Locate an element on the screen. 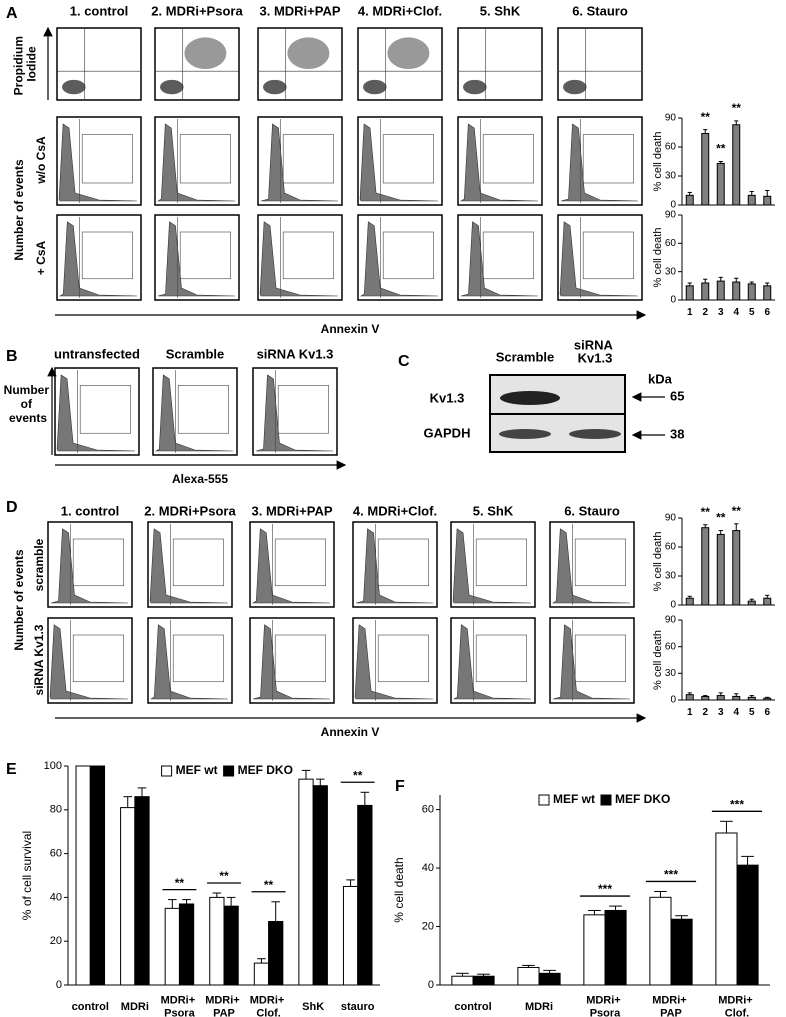 Image resolution: width=786 pixels, height=1017 pixels. row-label: Kv1.3 is located at coordinates (447, 397).